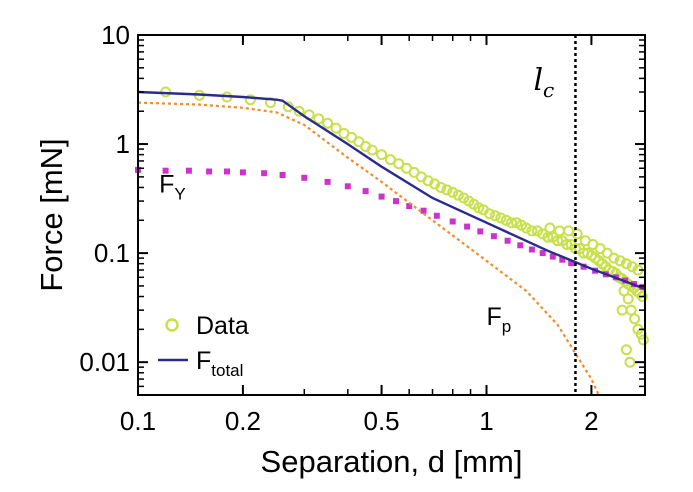 This screenshot has height=492, width=693. What do you see at coordinates (382, 421) in the screenshot?
I see `x-tick-label: 0.5` at bounding box center [382, 421].